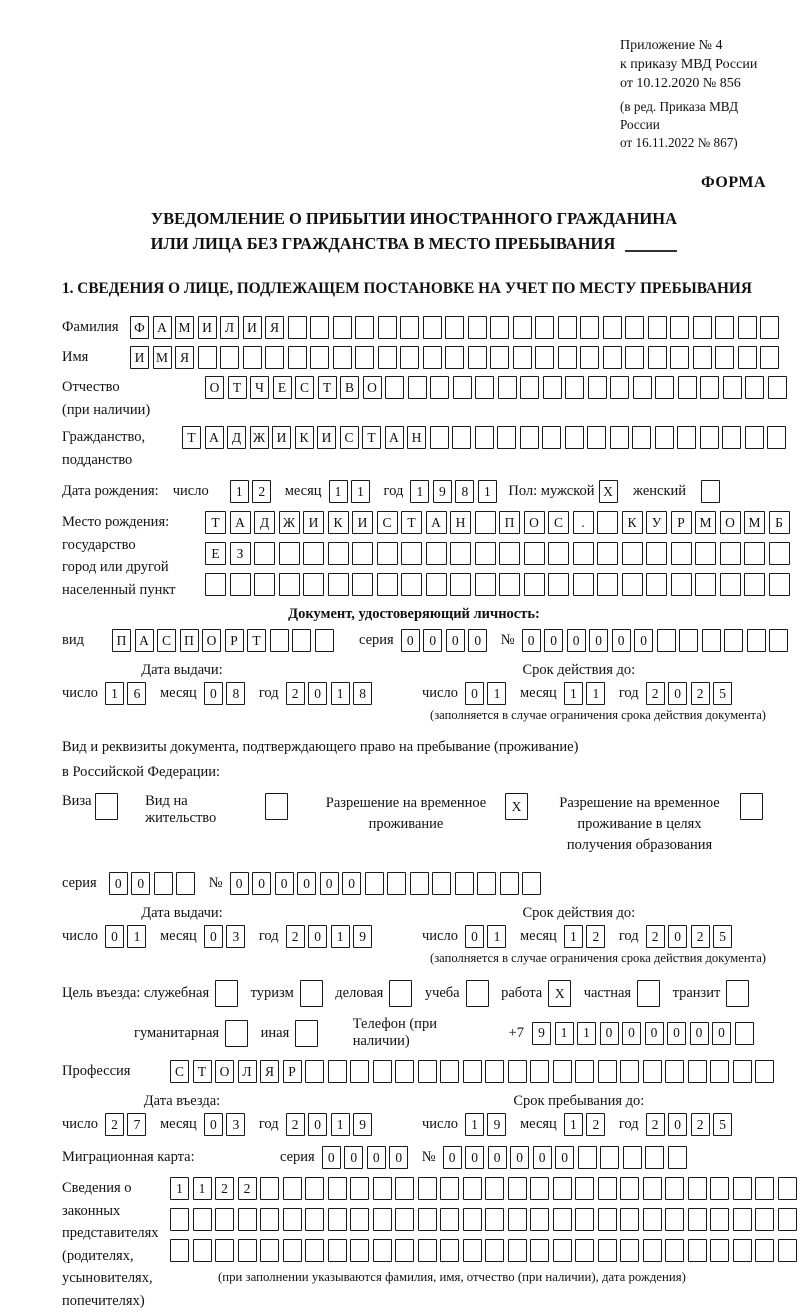  Describe the element at coordinates (712, 491) in the screenshot. I see `sex-female-checkbox` at that location.